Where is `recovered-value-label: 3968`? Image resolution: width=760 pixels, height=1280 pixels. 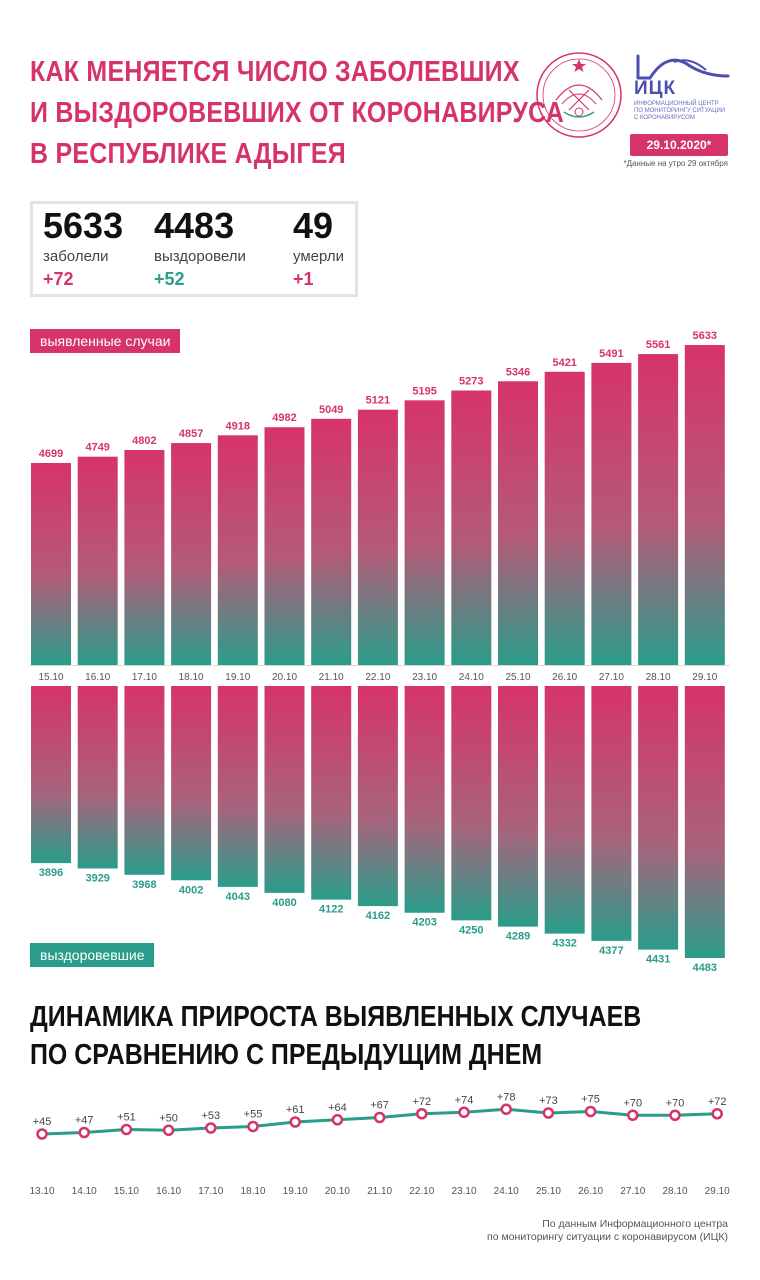 recovered-value-label: 3968 is located at coordinates (144, 885).